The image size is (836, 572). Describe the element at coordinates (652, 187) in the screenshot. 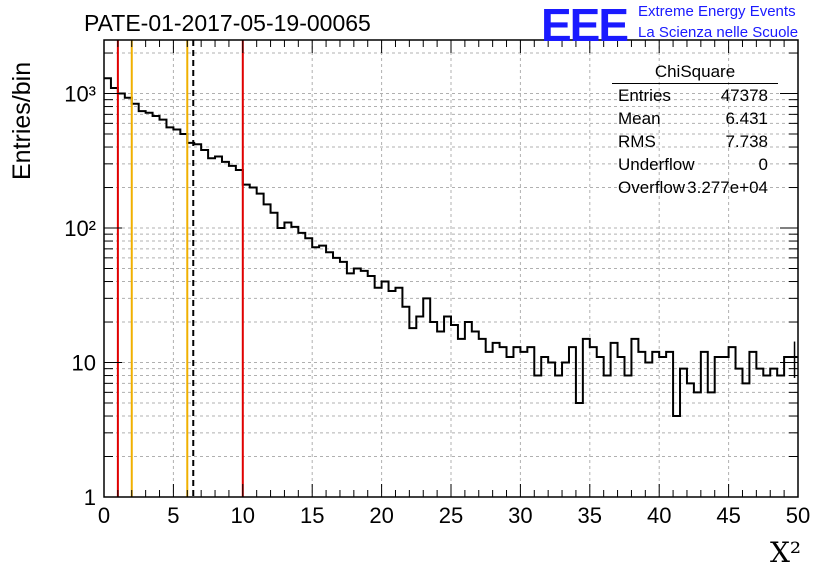

I see `stats-key: Overflow` at that location.